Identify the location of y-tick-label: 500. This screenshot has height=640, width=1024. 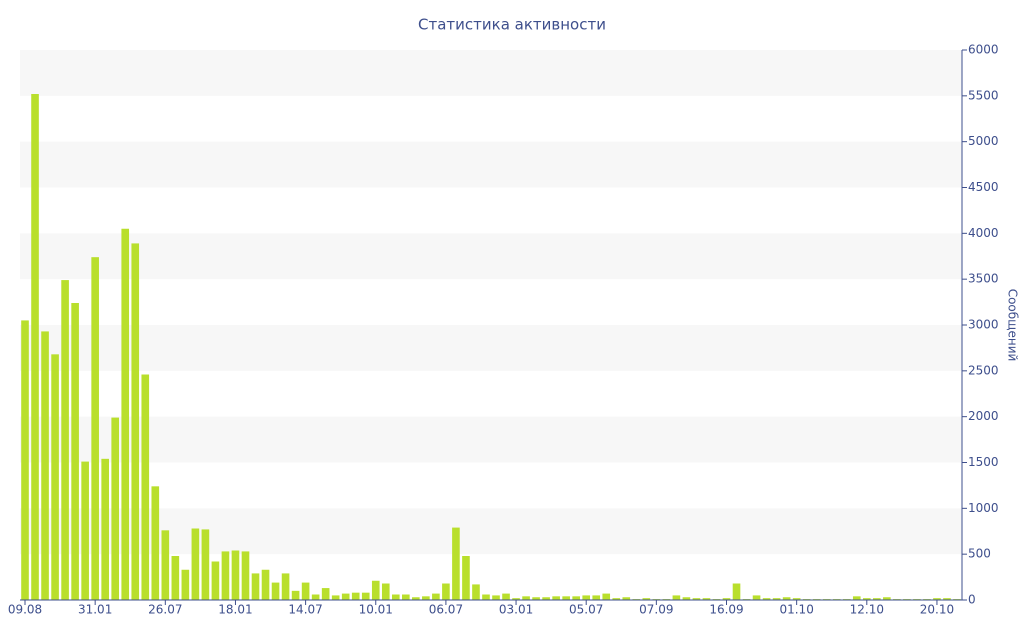
(979, 554).